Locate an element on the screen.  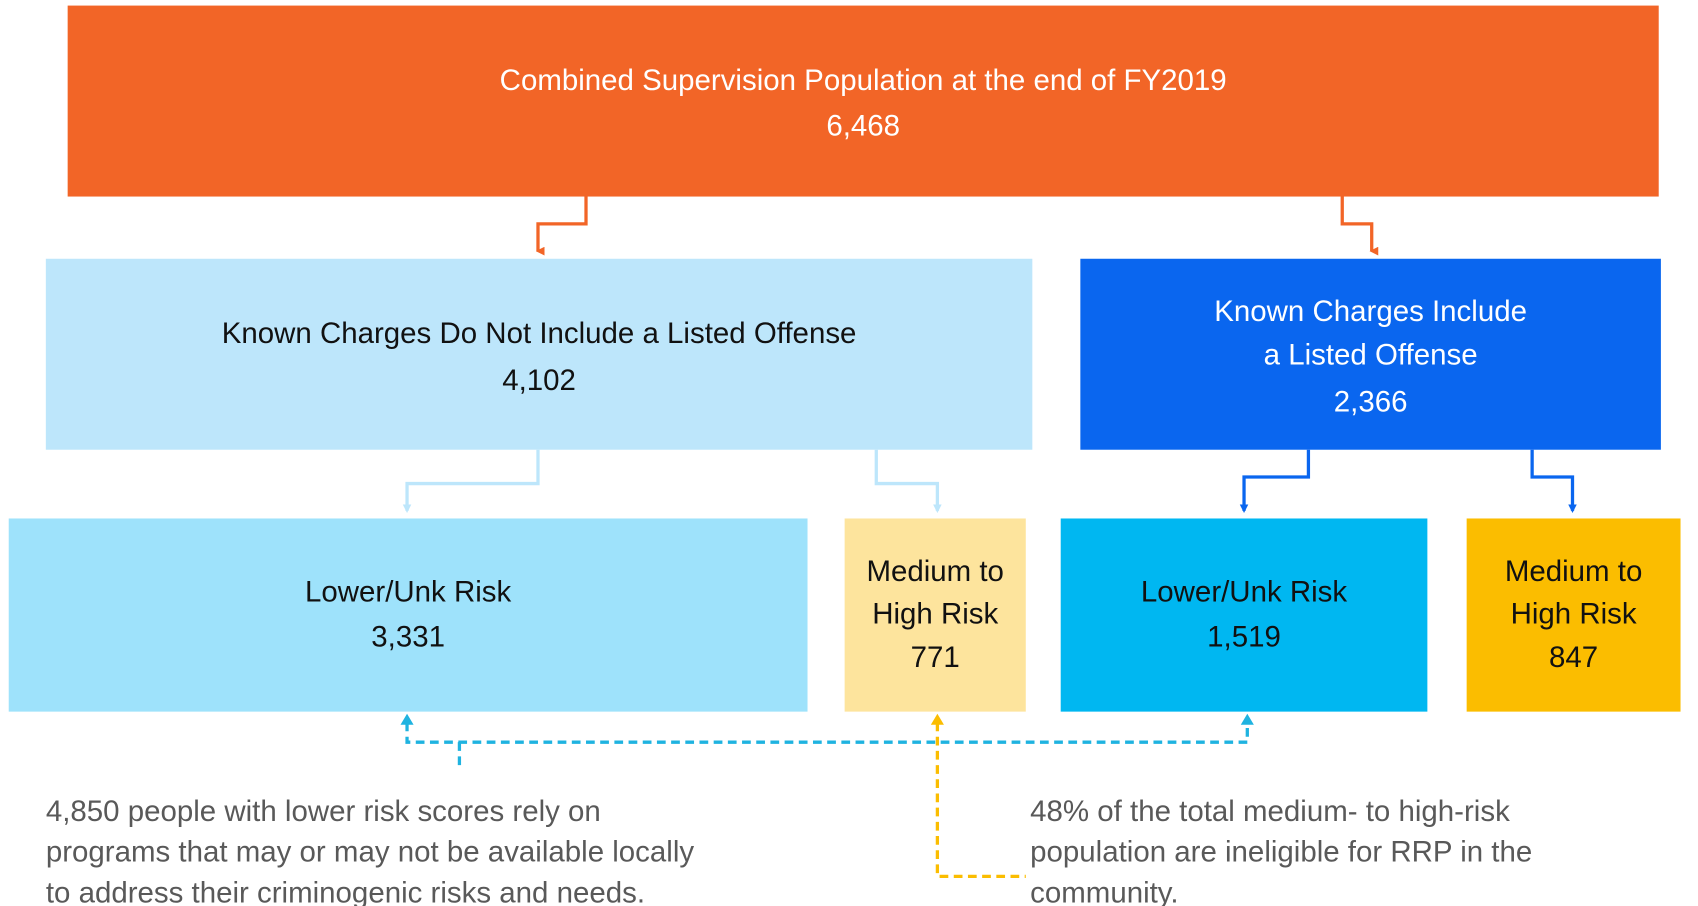
note-text: population are ineligible for RRP in the is located at coordinates (1281, 851).